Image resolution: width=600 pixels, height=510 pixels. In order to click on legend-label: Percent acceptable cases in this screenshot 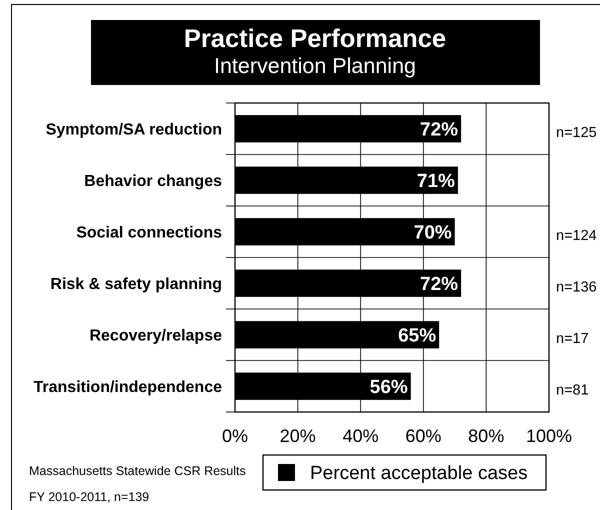, I will do `click(419, 473)`.